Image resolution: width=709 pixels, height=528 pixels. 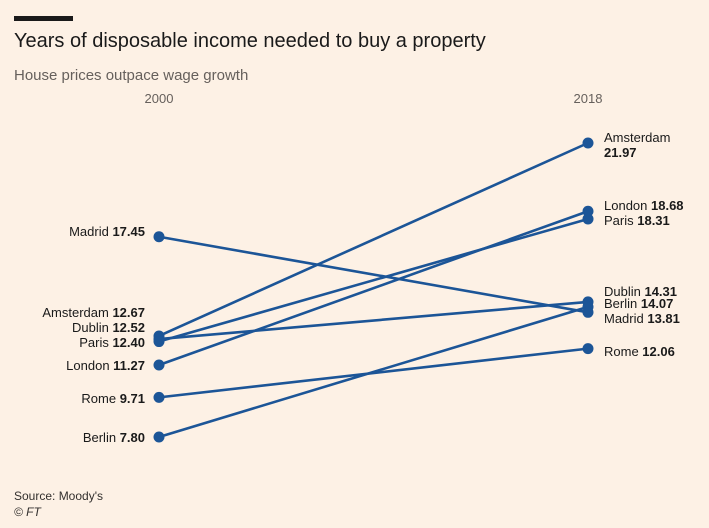 I want to click on slope-line-paris, so click(x=373, y=280).